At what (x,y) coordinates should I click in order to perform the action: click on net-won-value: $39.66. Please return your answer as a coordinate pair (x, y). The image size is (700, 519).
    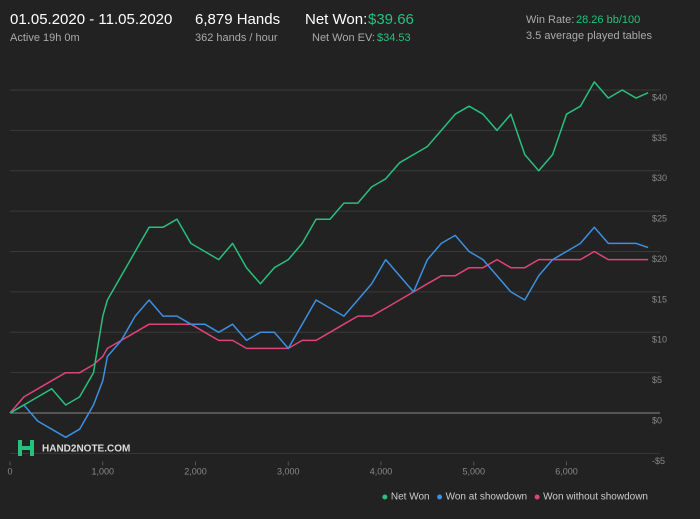
    Looking at the image, I should click on (391, 19).